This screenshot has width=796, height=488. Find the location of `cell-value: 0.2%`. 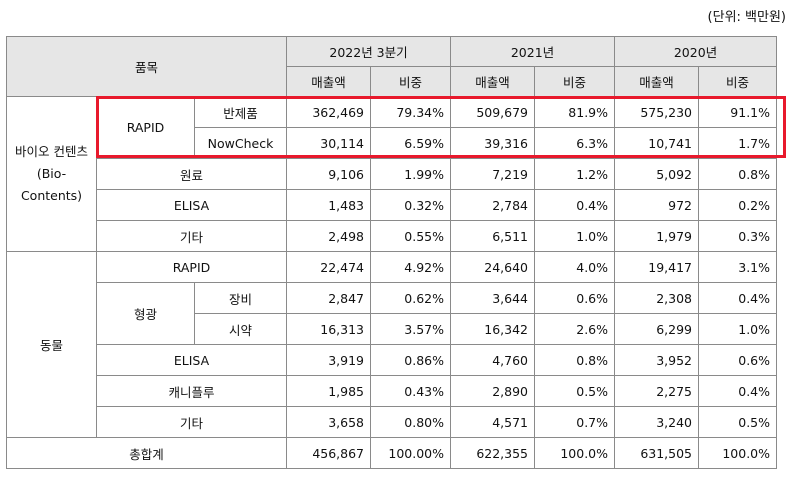

cell-value: 0.2% is located at coordinates (738, 205).